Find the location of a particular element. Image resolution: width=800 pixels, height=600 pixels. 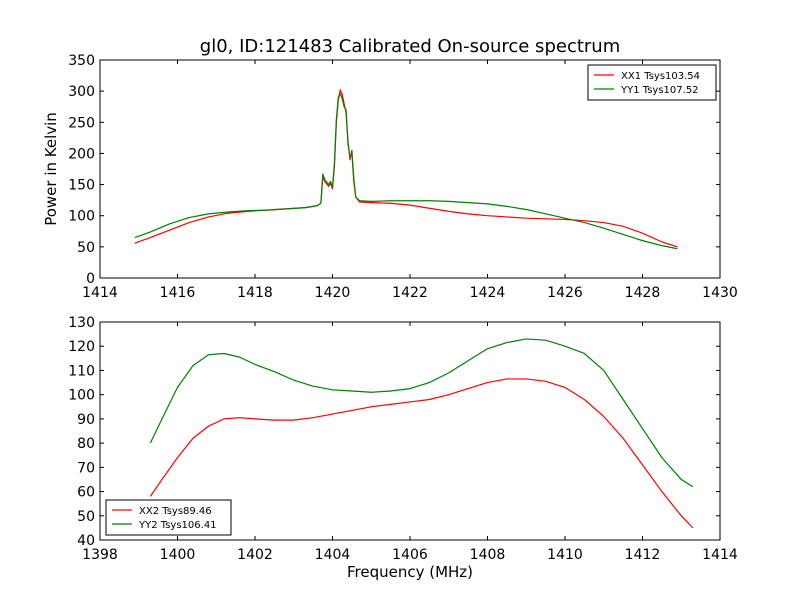

y-tick-label-2: 60 is located at coordinates (86, 493).